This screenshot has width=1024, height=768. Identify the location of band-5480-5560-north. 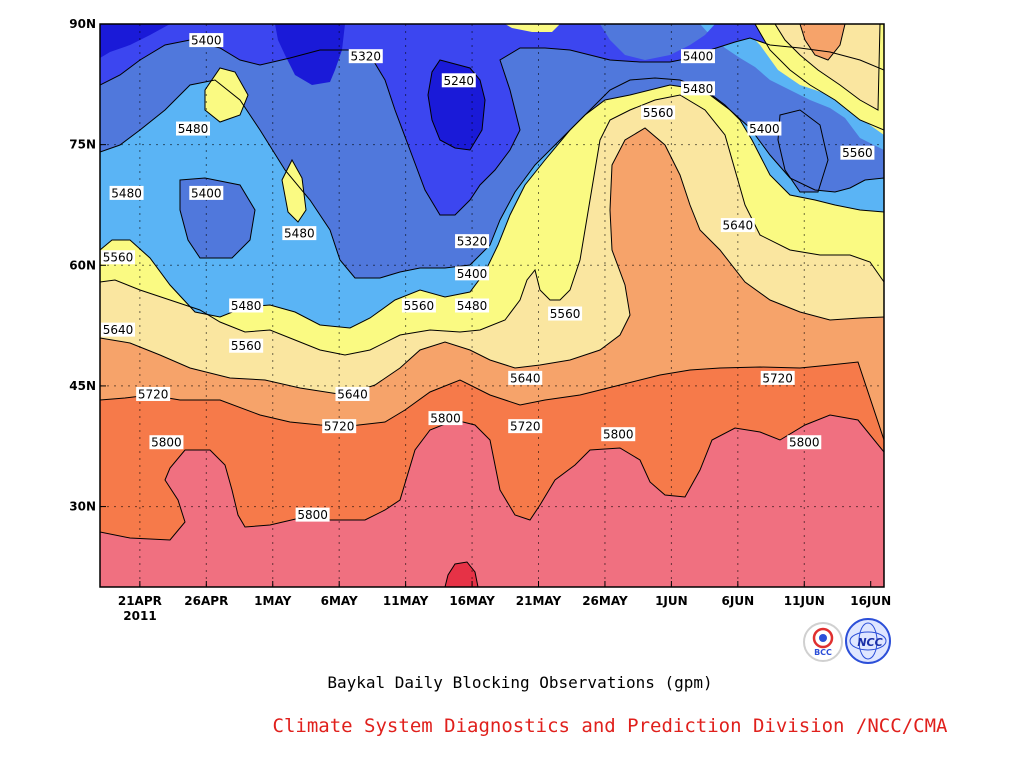
(532, 28).